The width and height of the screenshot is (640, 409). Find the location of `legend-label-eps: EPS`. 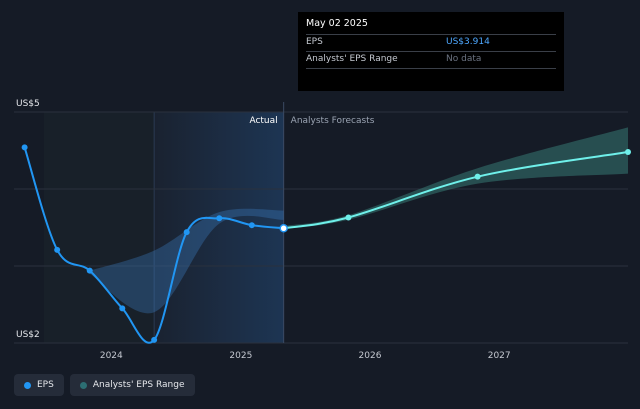

legend-label-eps: EPS is located at coordinates (45, 385).